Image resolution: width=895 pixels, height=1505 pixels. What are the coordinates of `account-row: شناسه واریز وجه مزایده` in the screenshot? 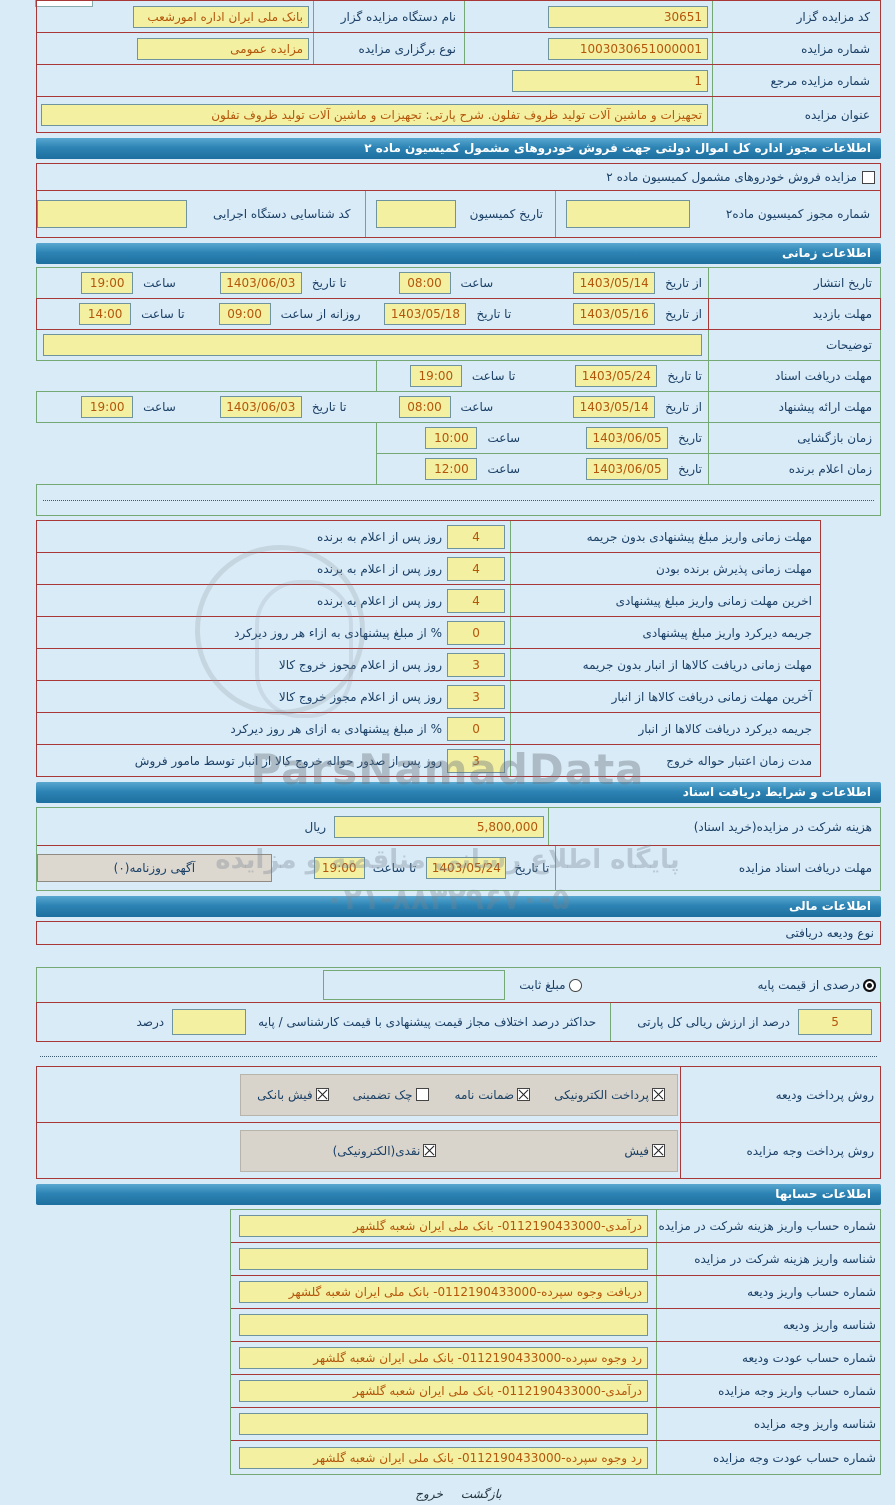 It's located at (555, 1424).